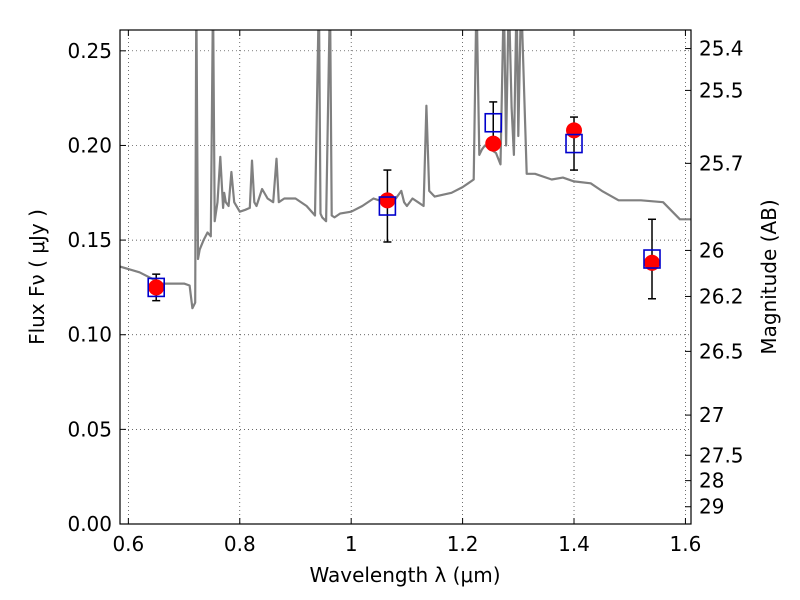  I want to click on x-tick-label: 1.4, so click(574, 544).